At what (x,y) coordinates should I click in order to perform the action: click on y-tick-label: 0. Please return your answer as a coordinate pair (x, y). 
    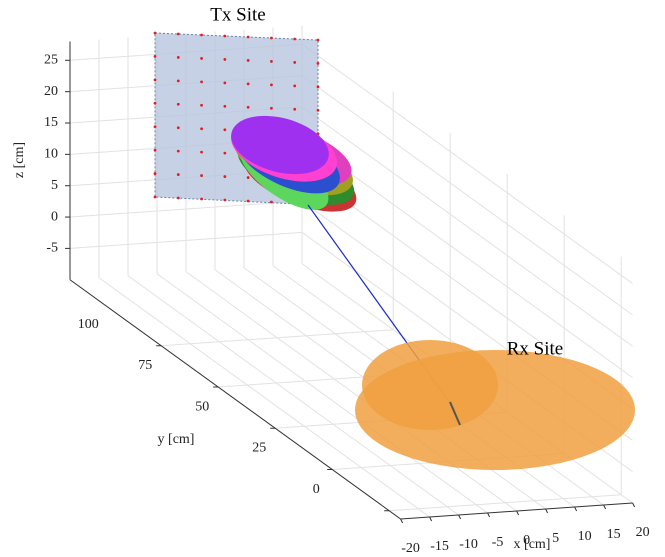
    Looking at the image, I should click on (316, 489).